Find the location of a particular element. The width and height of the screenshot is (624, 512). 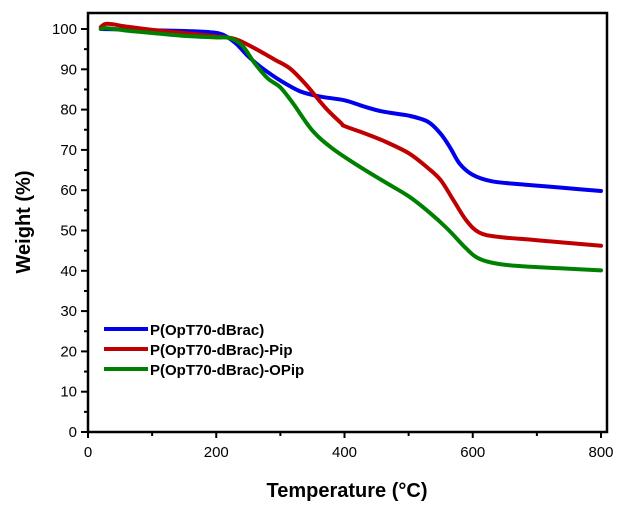

legend-label: P(OpT70-dBrac) is located at coordinates (207, 330).